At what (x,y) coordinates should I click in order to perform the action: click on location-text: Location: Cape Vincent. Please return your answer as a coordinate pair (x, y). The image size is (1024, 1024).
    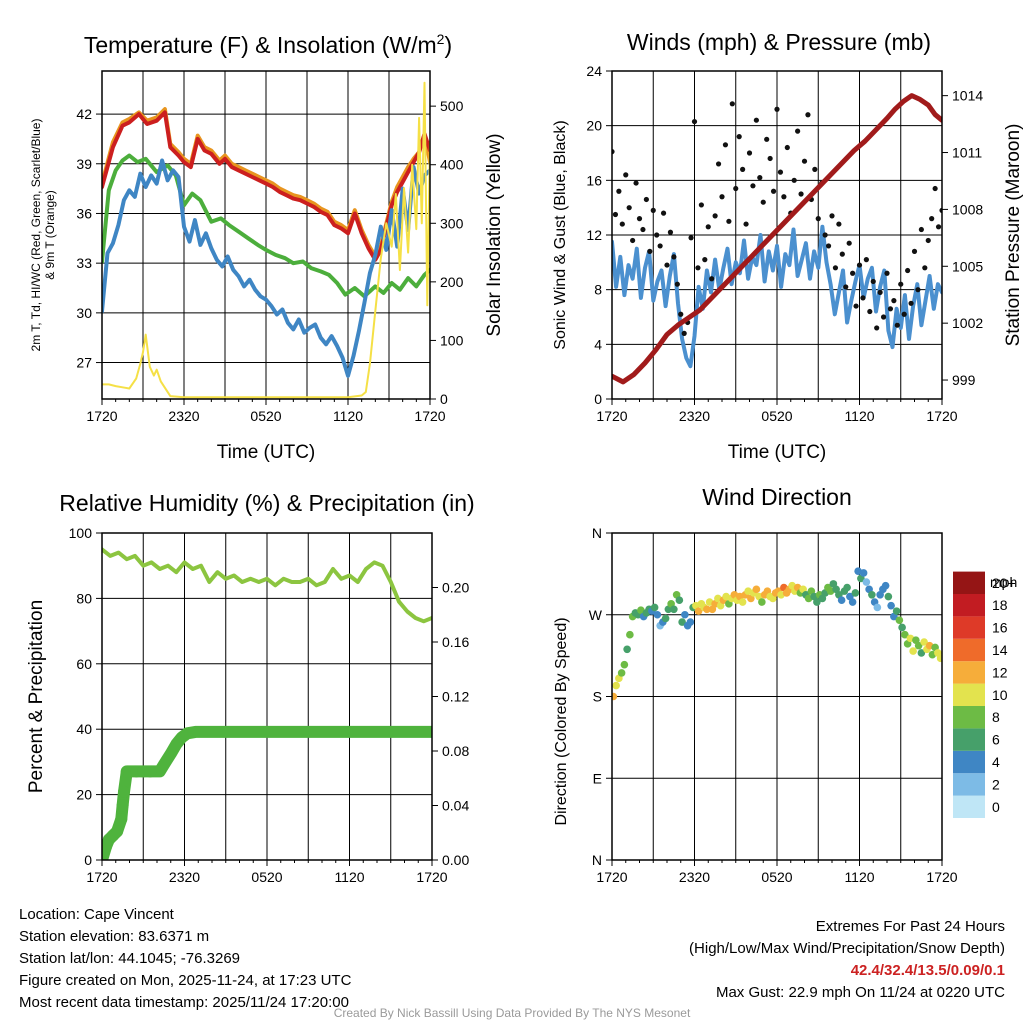
    Looking at the image, I should click on (96, 914).